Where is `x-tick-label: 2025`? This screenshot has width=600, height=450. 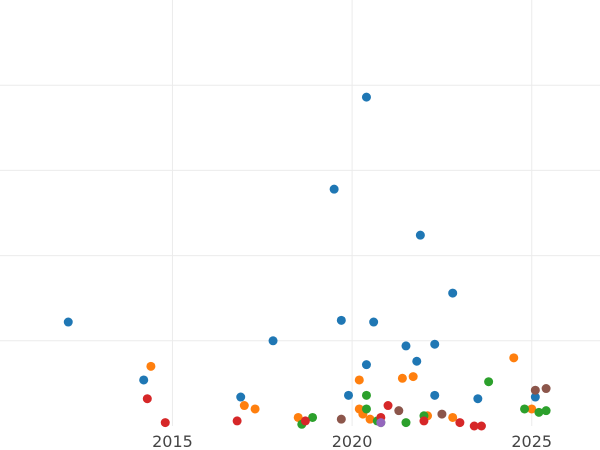 x-tick-label: 2025 is located at coordinates (531, 441).